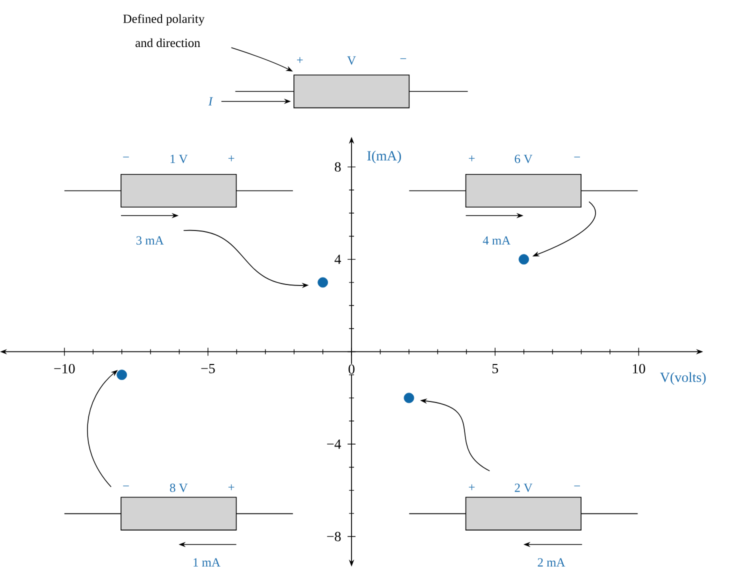  What do you see at coordinates (384, 157) in the screenshot?
I see `y-axis-title: I(mA)` at bounding box center [384, 157].